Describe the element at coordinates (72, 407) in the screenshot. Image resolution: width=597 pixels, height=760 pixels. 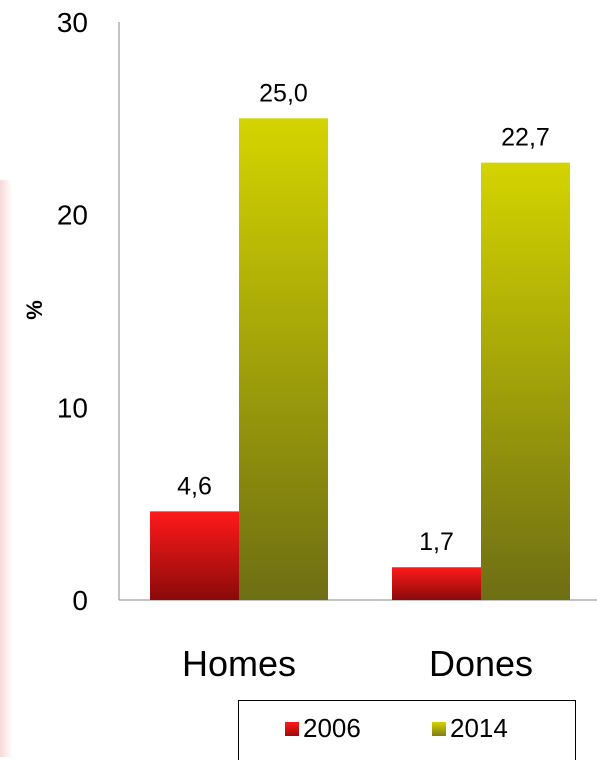
I see `y-tick-label: 10` at that location.